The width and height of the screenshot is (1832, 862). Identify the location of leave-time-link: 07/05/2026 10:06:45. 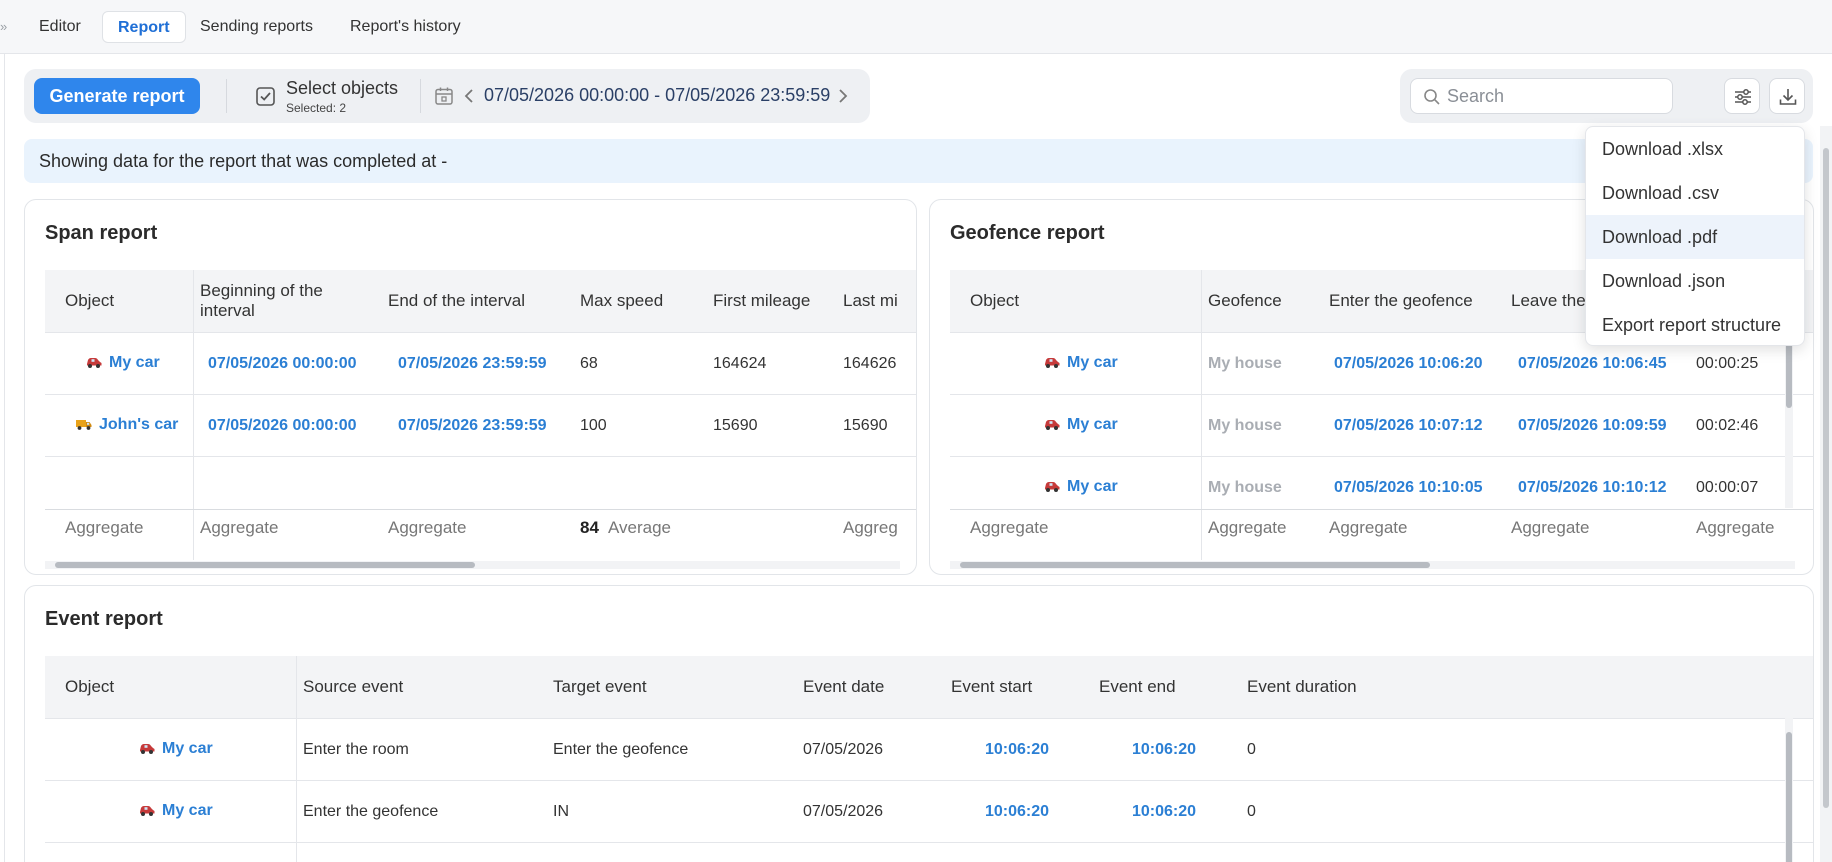
(1592, 363).